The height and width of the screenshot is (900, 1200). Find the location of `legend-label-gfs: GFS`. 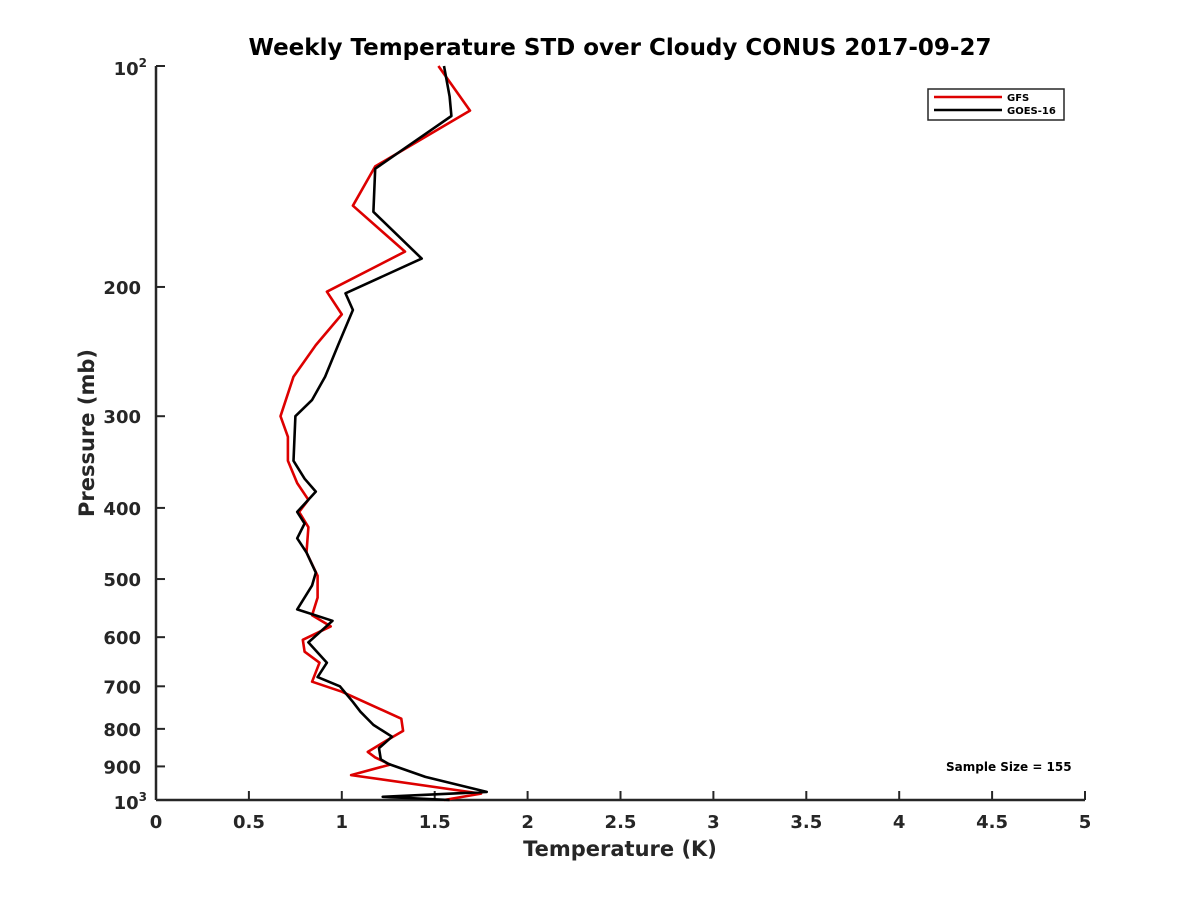

legend-label-gfs: GFS is located at coordinates (1018, 98).